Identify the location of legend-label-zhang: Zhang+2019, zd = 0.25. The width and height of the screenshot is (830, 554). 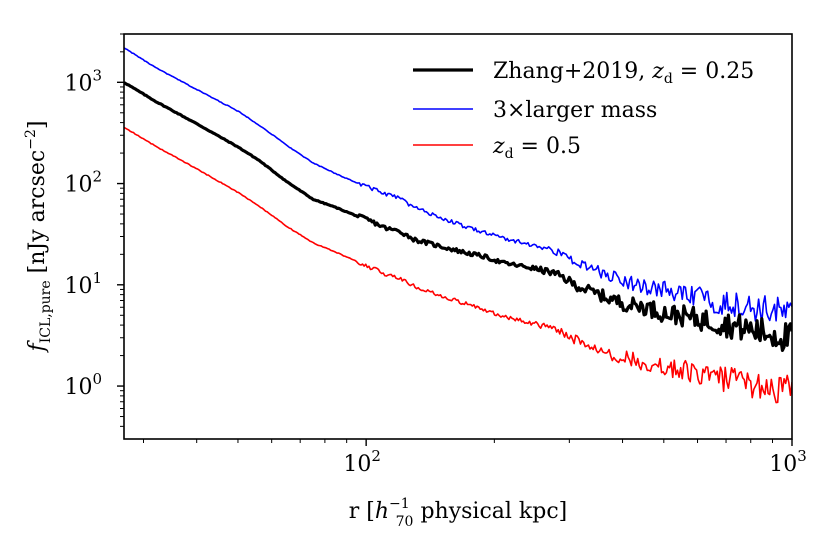
(623, 73).